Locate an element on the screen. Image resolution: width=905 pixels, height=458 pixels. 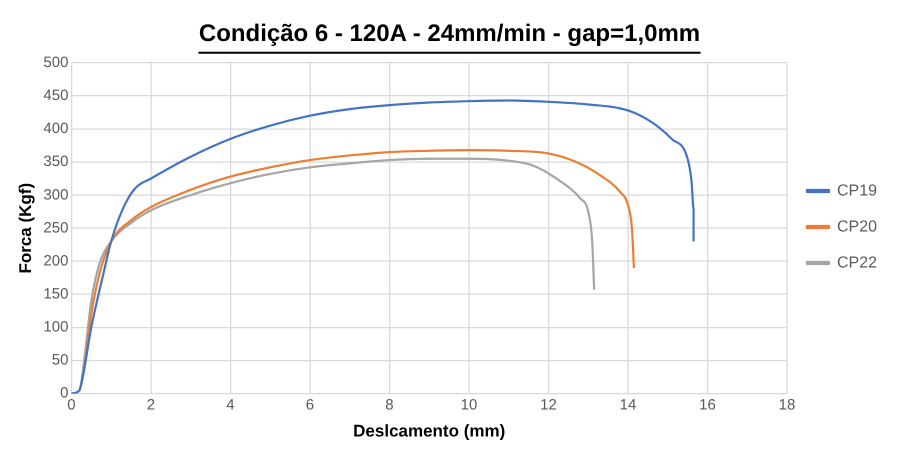
x-tick-label: 8 is located at coordinates (389, 405).